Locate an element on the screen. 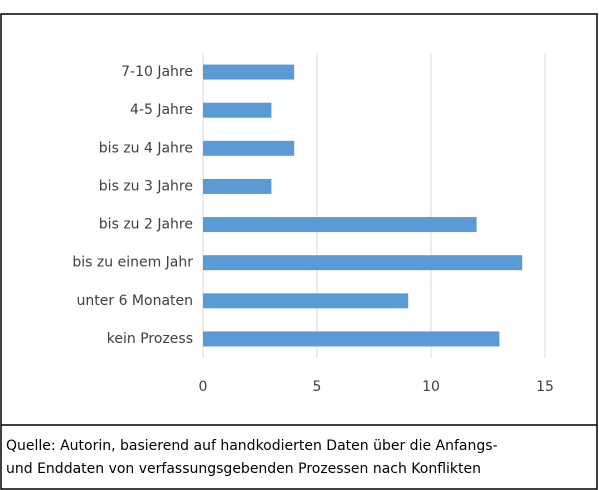  x-tick-label: 0 is located at coordinates (203, 387).